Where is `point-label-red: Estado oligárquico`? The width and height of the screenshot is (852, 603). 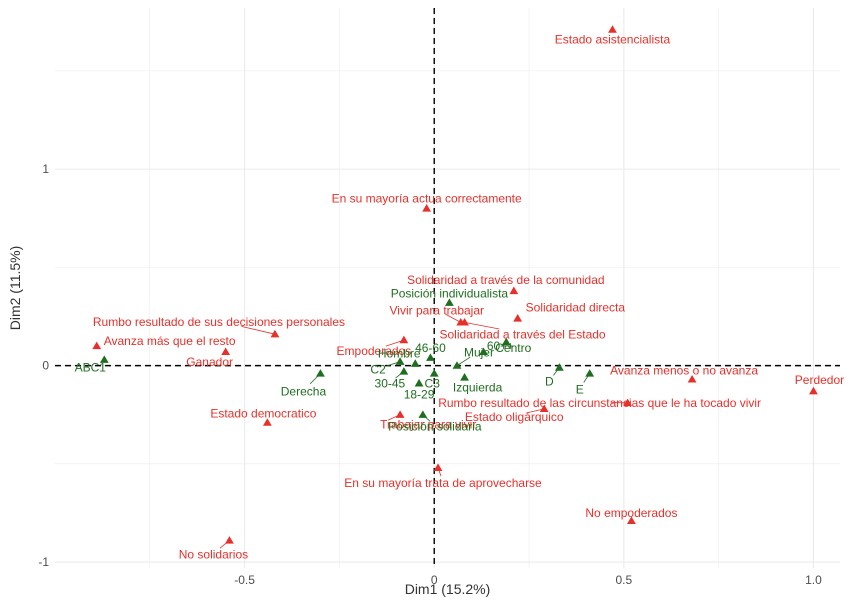 point-label-red: Estado oligárquico is located at coordinates (514, 417).